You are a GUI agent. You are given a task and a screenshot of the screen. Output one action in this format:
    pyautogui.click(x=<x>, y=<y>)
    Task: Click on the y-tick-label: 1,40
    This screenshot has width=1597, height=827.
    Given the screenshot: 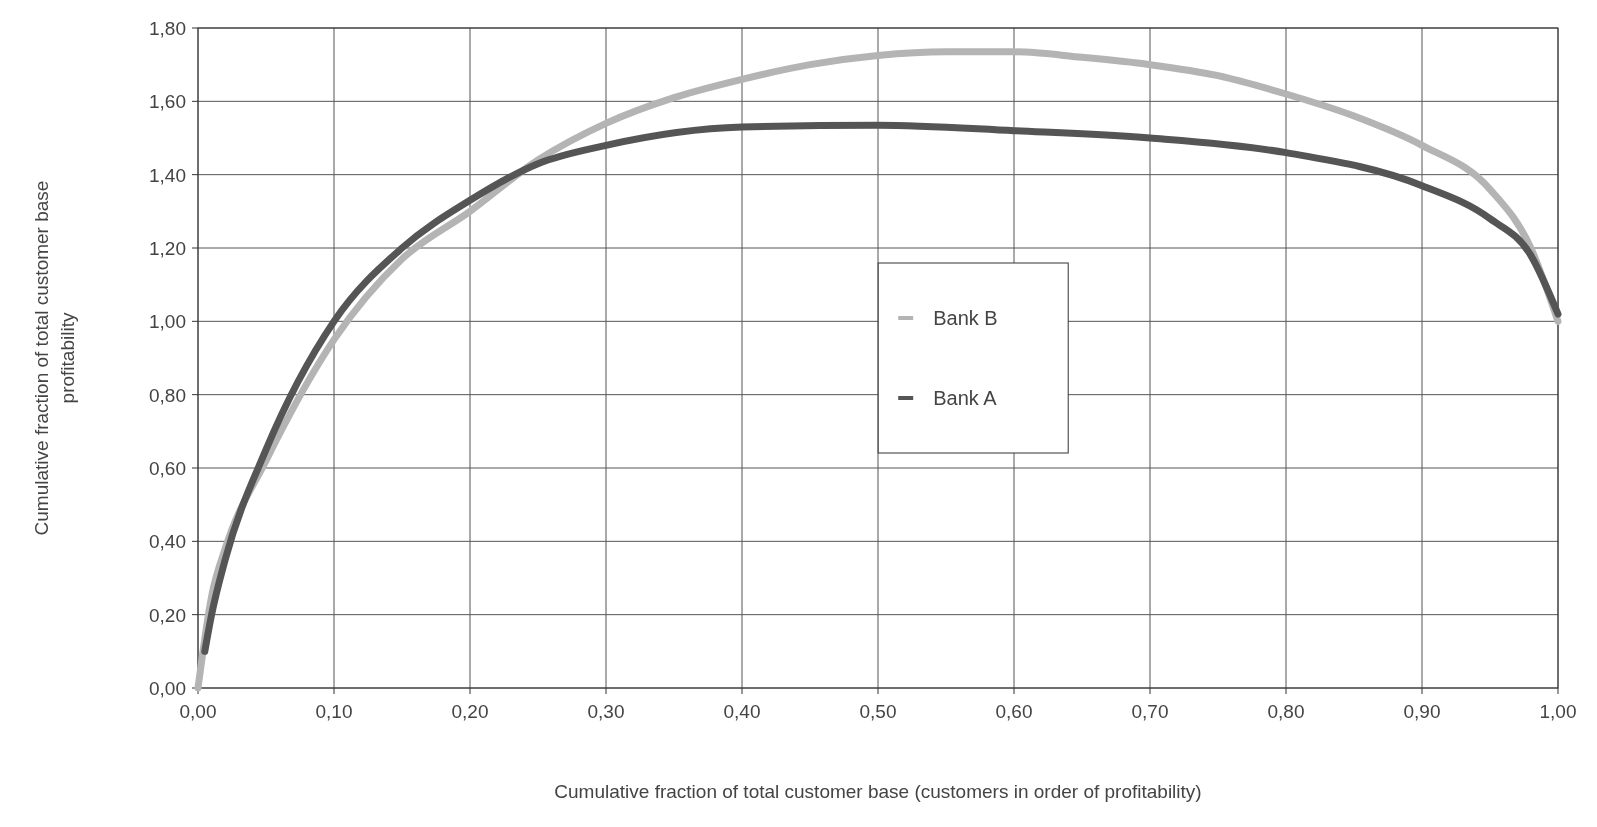 What is the action you would take?
    pyautogui.click(x=167, y=175)
    